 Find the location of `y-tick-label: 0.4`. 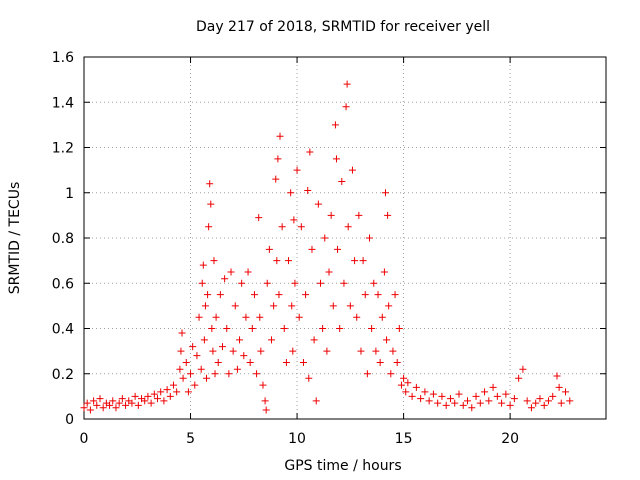

y-tick-label: 0.4 is located at coordinates (63, 330).